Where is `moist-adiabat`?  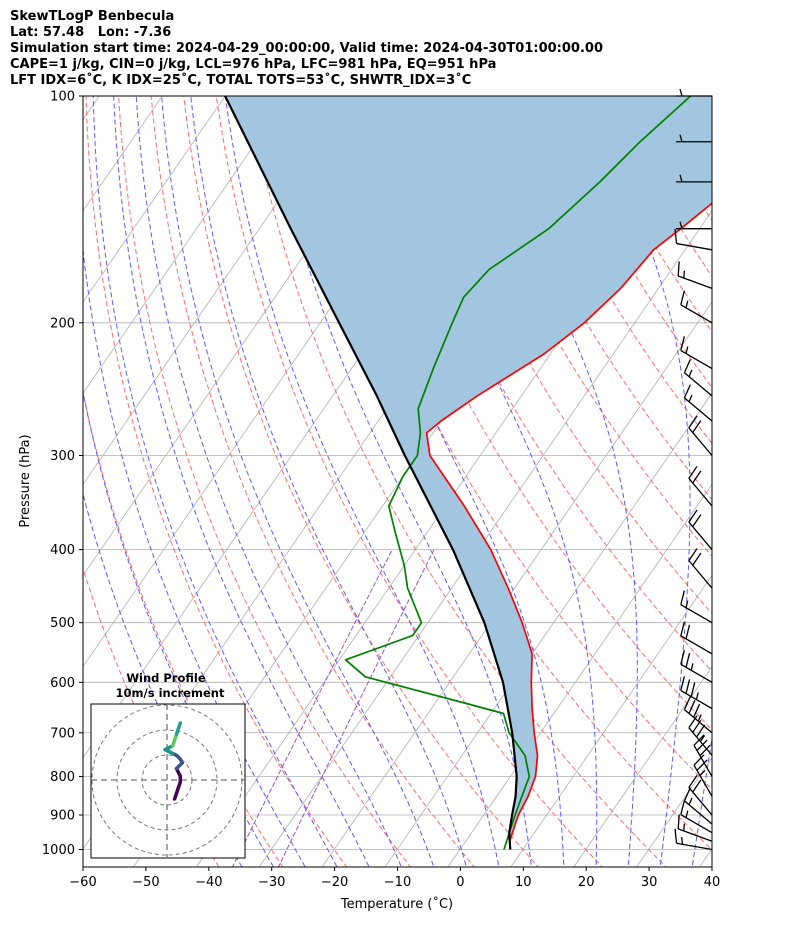
moist-adiabat is located at coordinates (179, 628).